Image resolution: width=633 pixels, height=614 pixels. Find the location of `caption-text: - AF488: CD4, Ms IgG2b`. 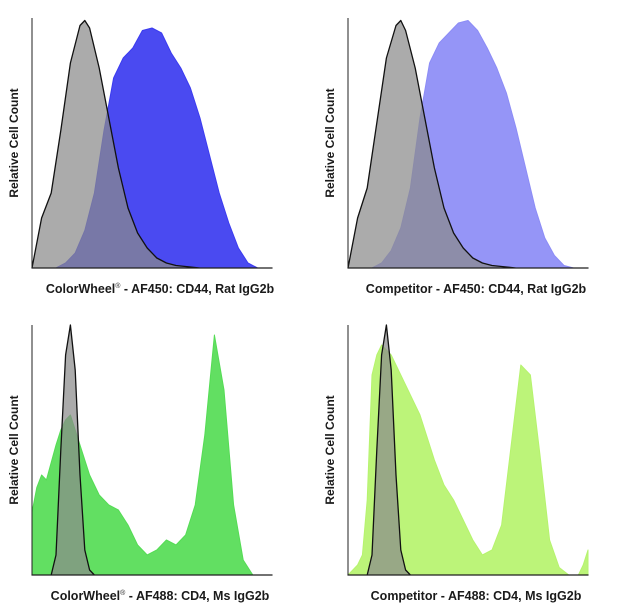

caption-text: - AF488: CD4, Ms IgG2b is located at coordinates (197, 596).